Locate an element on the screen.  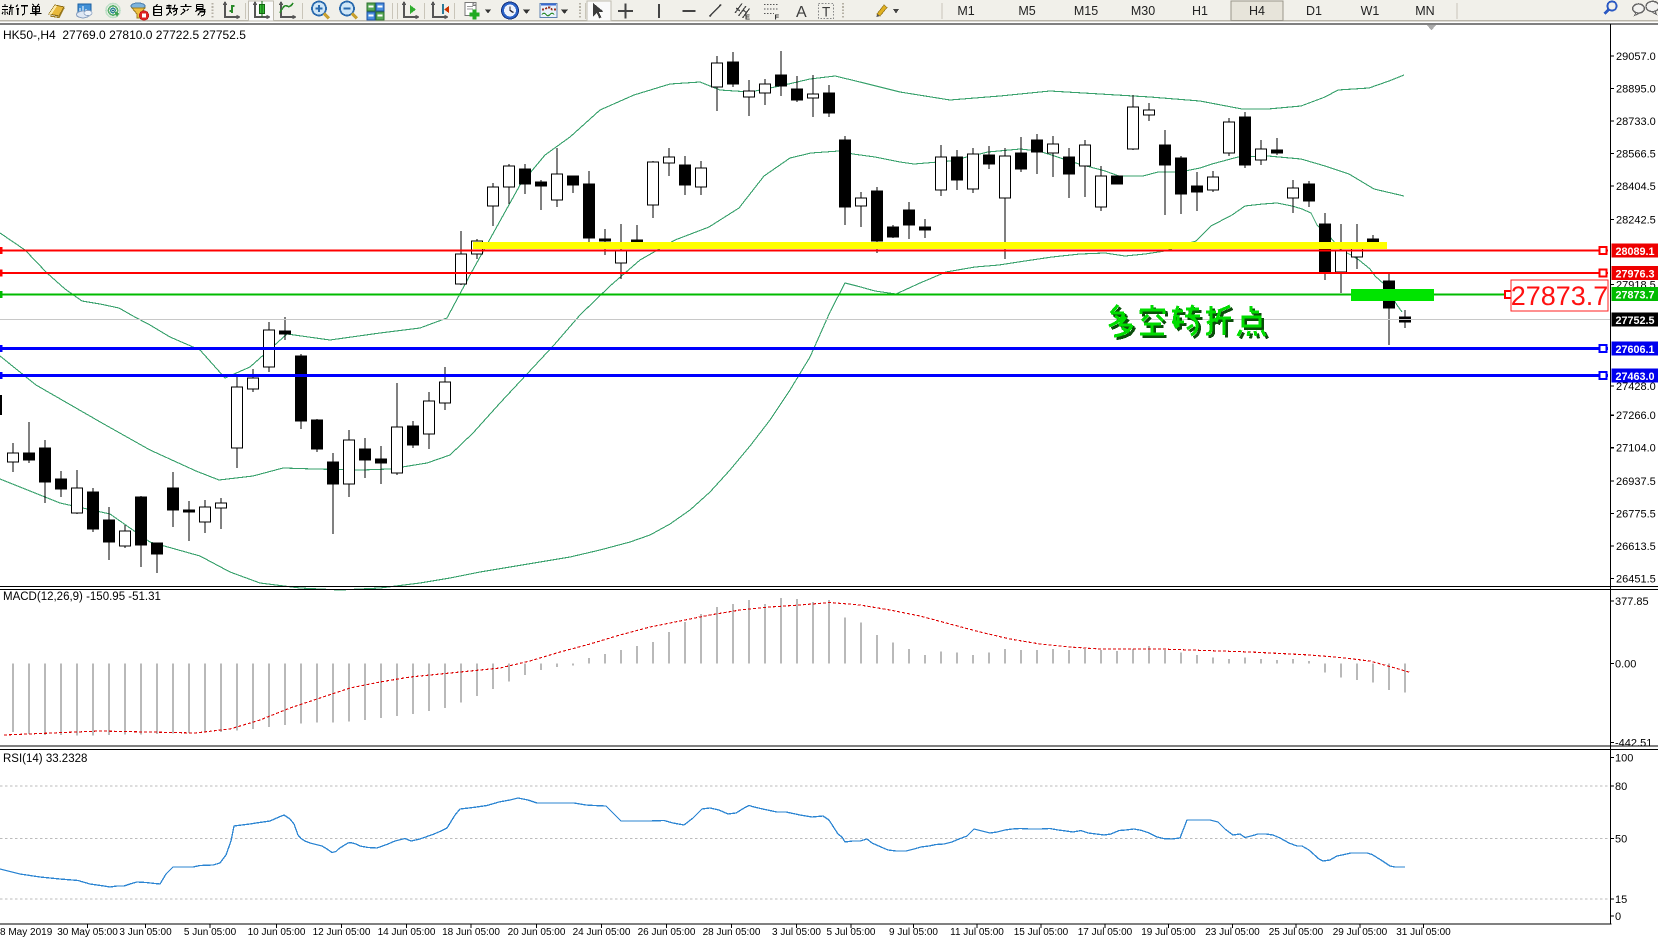
svg-text: 18 Jun 05:00 is located at coordinates (471, 932).